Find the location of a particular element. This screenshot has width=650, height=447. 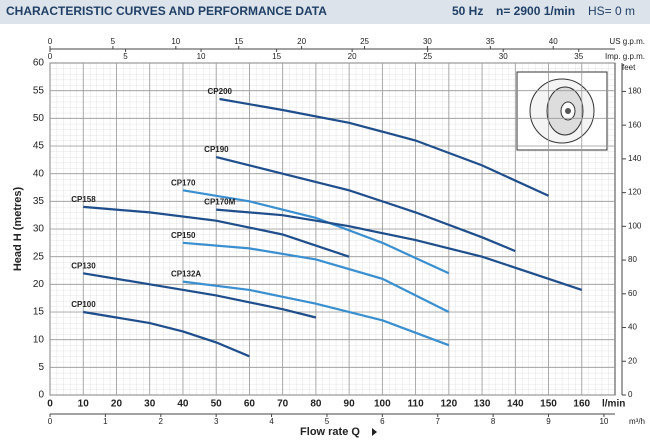

curve-label: CP200 is located at coordinates (220, 91).